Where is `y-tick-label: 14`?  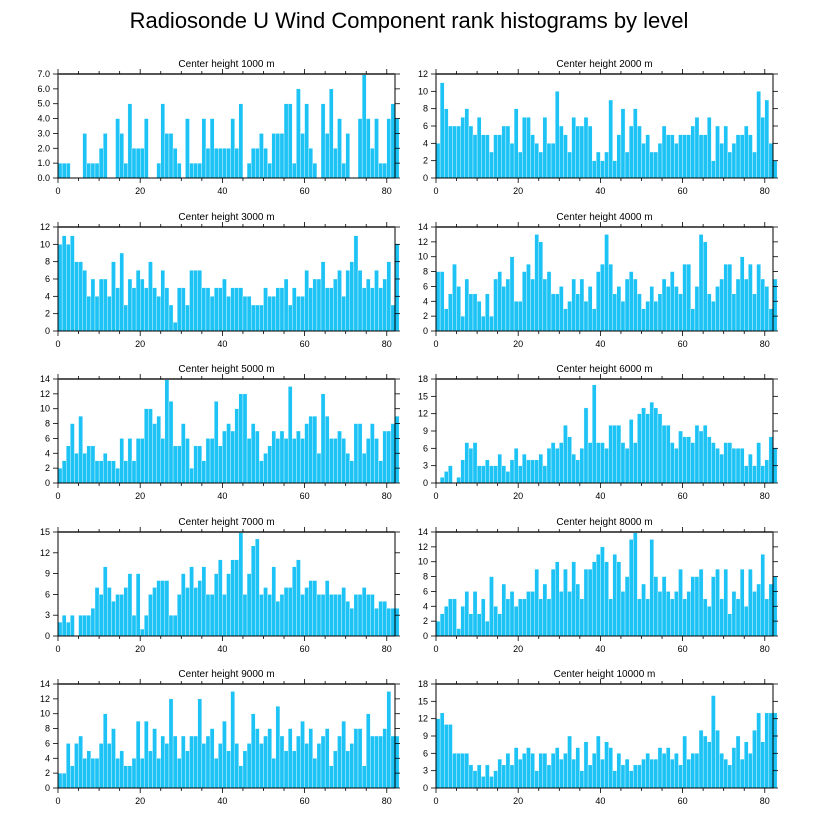
y-tick-label: 14 is located at coordinates (423, 227).